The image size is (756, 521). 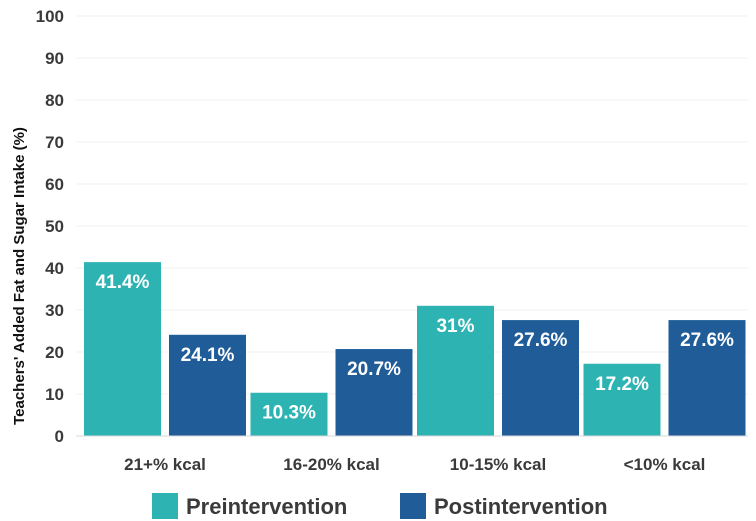 I want to click on x-tick-label: 10-15% kcal, so click(x=498, y=464).